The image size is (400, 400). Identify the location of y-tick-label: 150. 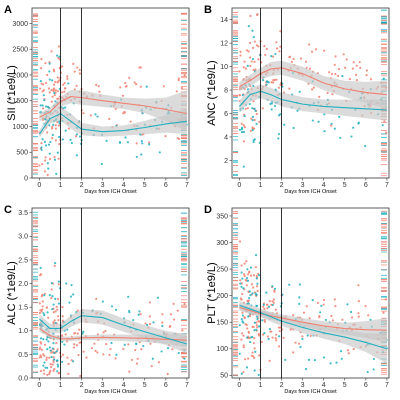
(222, 323).